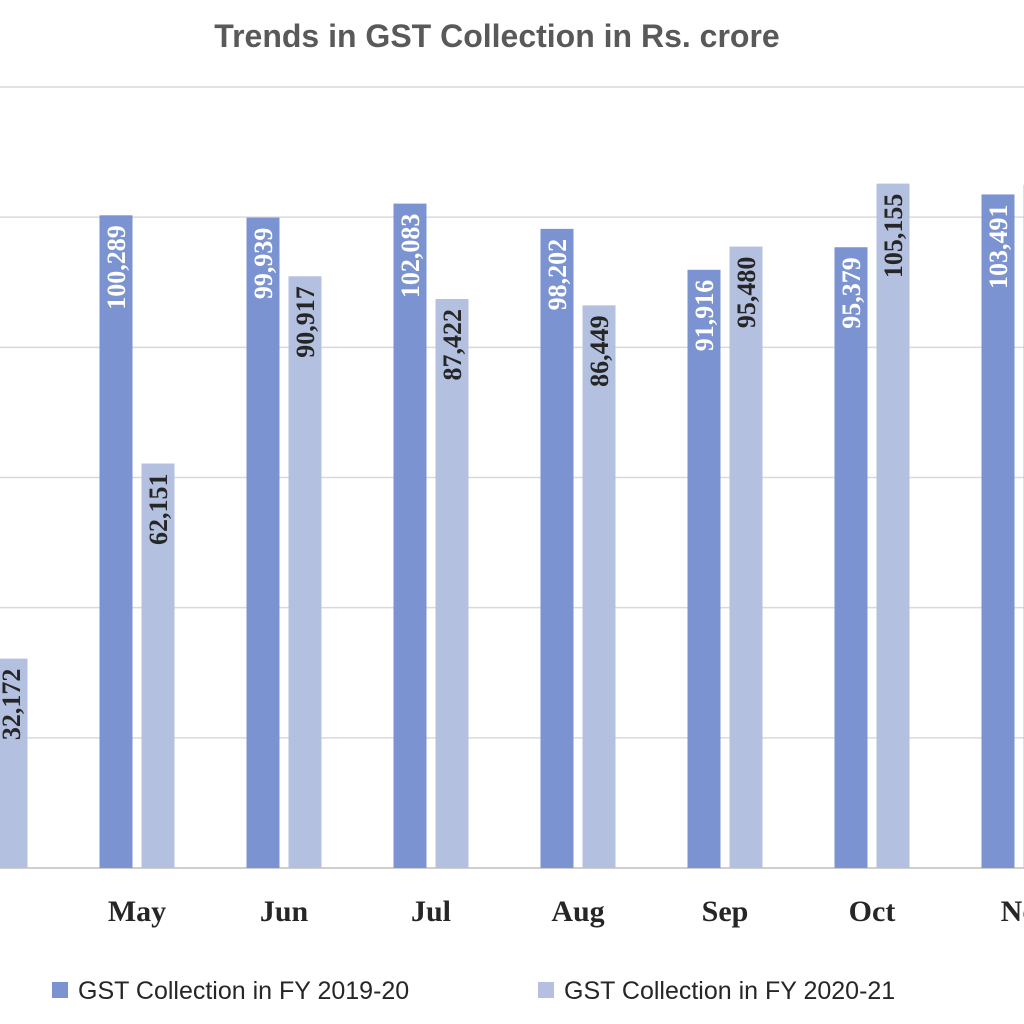  What do you see at coordinates (243, 991) in the screenshot?
I see `legend-label: GST Collection in FY 2019-20` at bounding box center [243, 991].